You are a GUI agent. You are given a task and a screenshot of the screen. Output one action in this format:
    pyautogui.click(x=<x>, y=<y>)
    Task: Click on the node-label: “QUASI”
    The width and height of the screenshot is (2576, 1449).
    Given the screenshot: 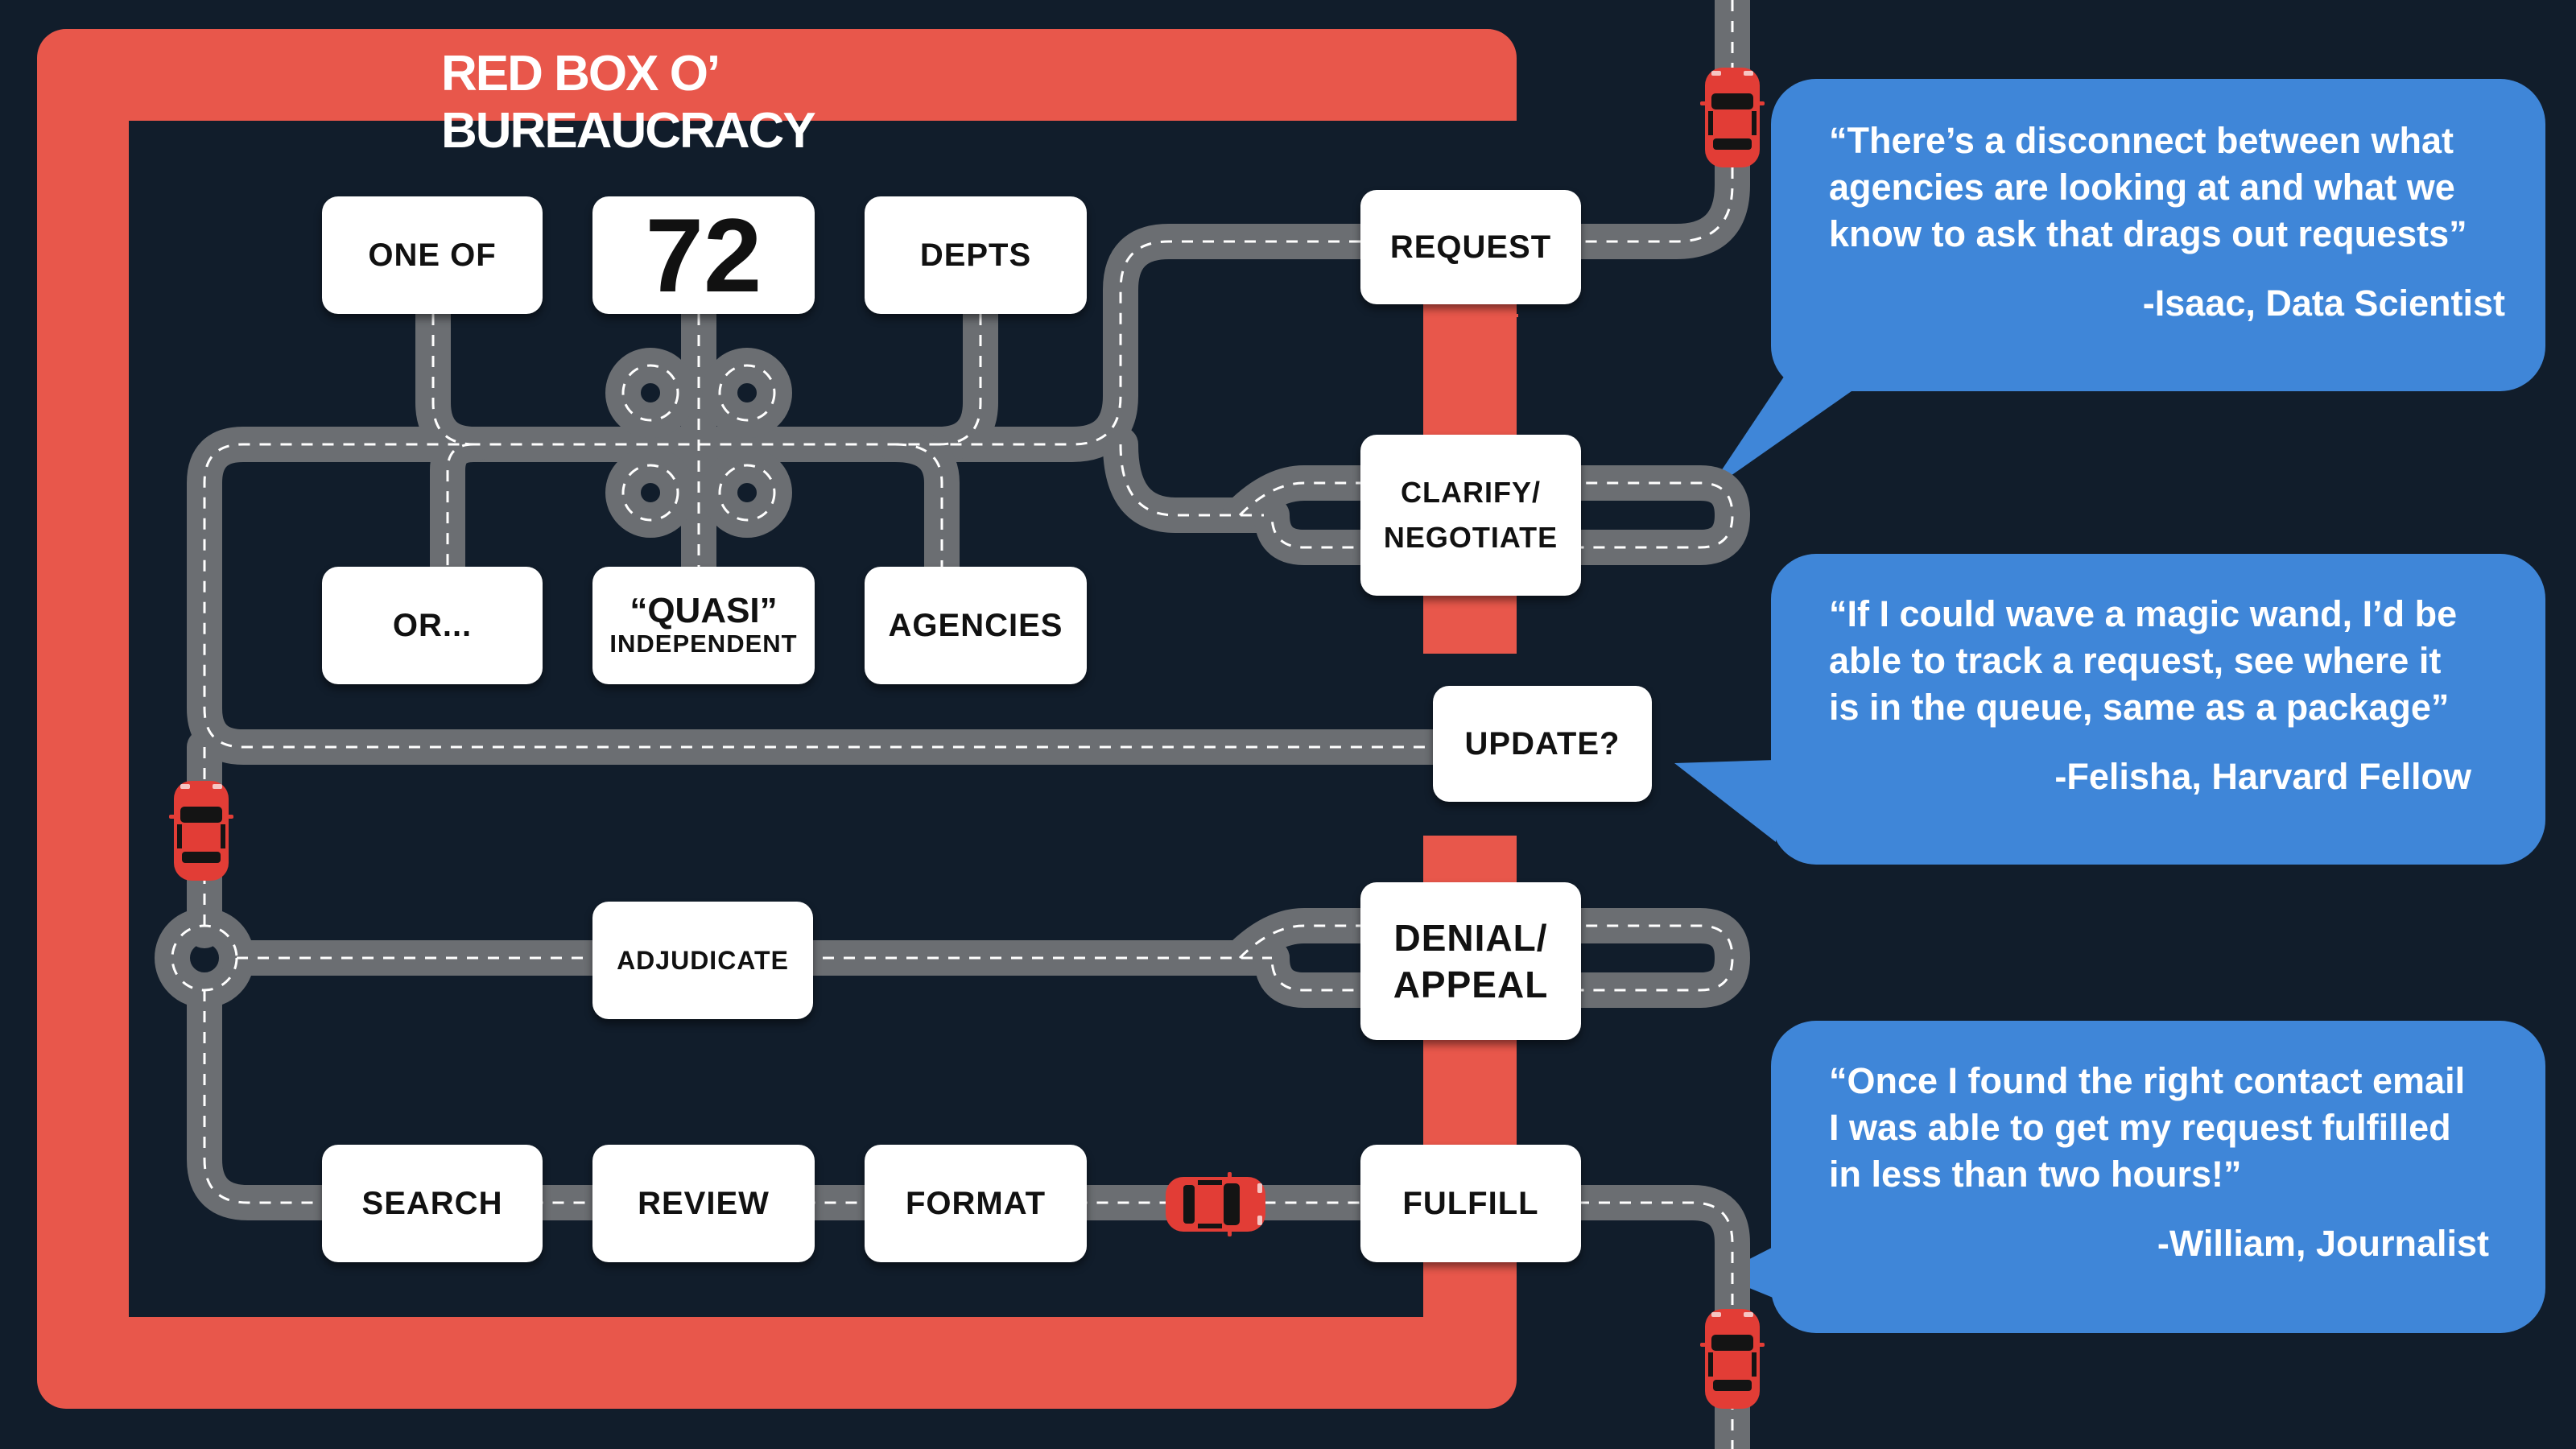 What is the action you would take?
    pyautogui.click(x=704, y=610)
    